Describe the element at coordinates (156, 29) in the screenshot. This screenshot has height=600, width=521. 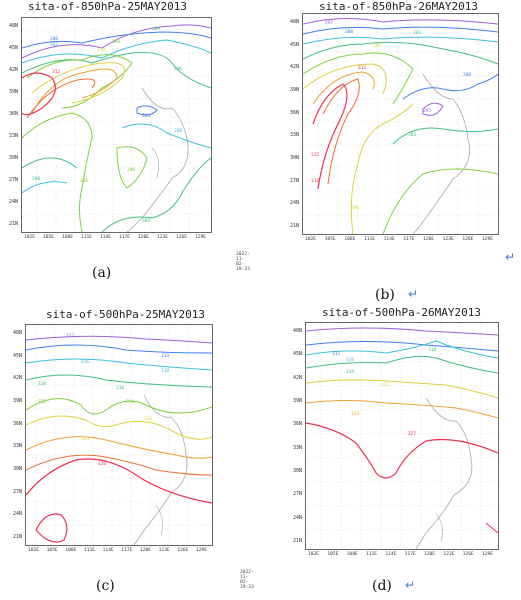
I see `contour-label: 309` at that location.